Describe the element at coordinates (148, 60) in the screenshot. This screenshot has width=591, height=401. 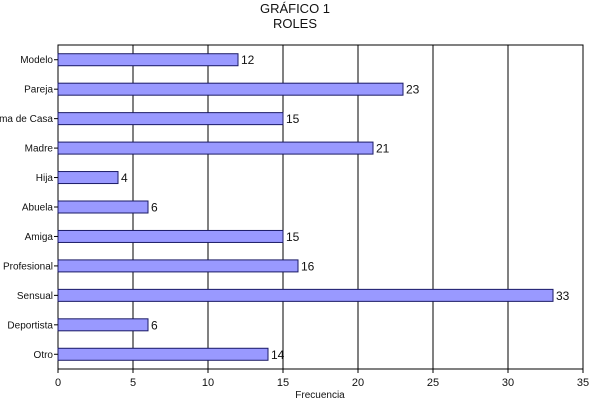
I see `bar-modelo` at that location.